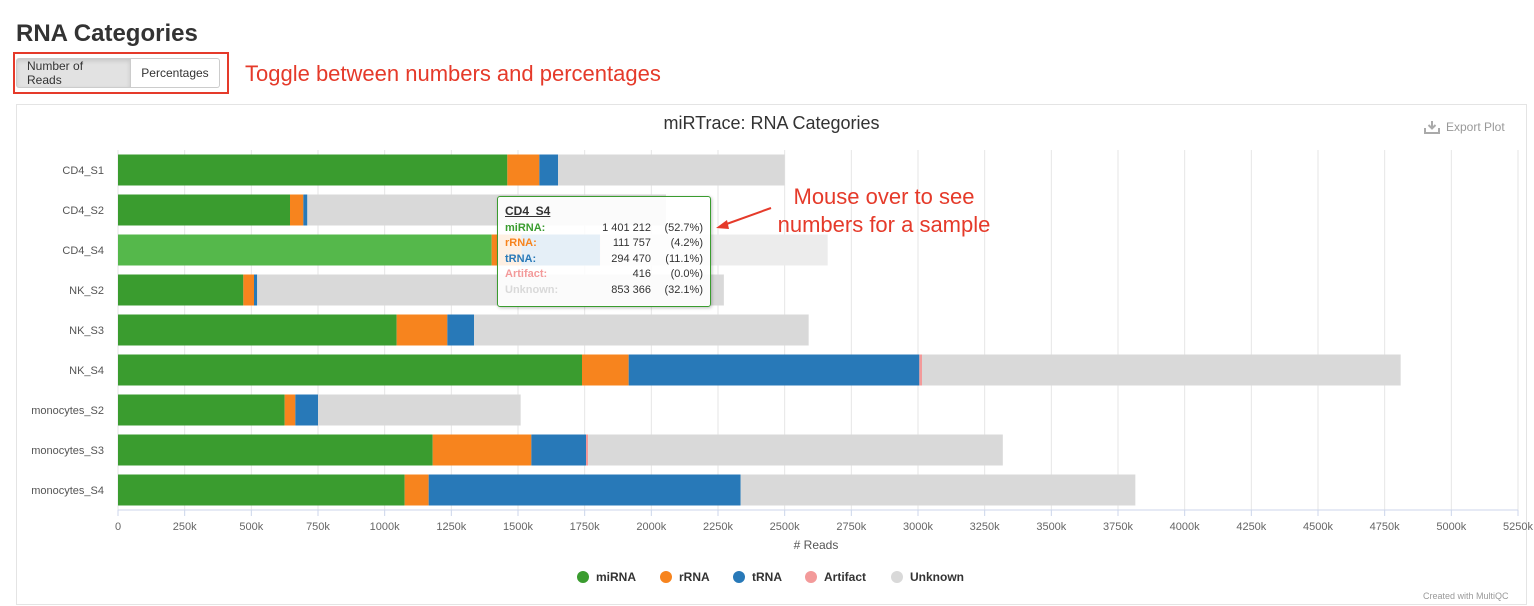  Describe the element at coordinates (684, 258) in the screenshot. I see `tooltip-series-percent: (11.1%)` at that location.